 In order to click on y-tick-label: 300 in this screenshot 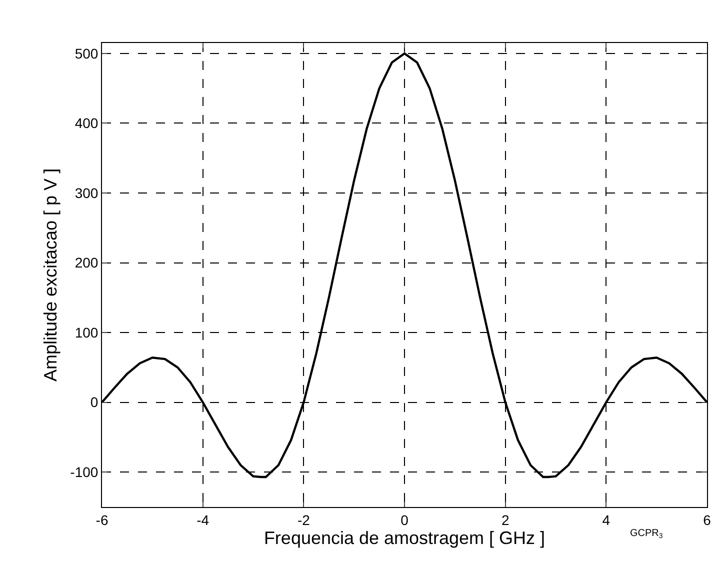, I will do `click(86, 192)`.